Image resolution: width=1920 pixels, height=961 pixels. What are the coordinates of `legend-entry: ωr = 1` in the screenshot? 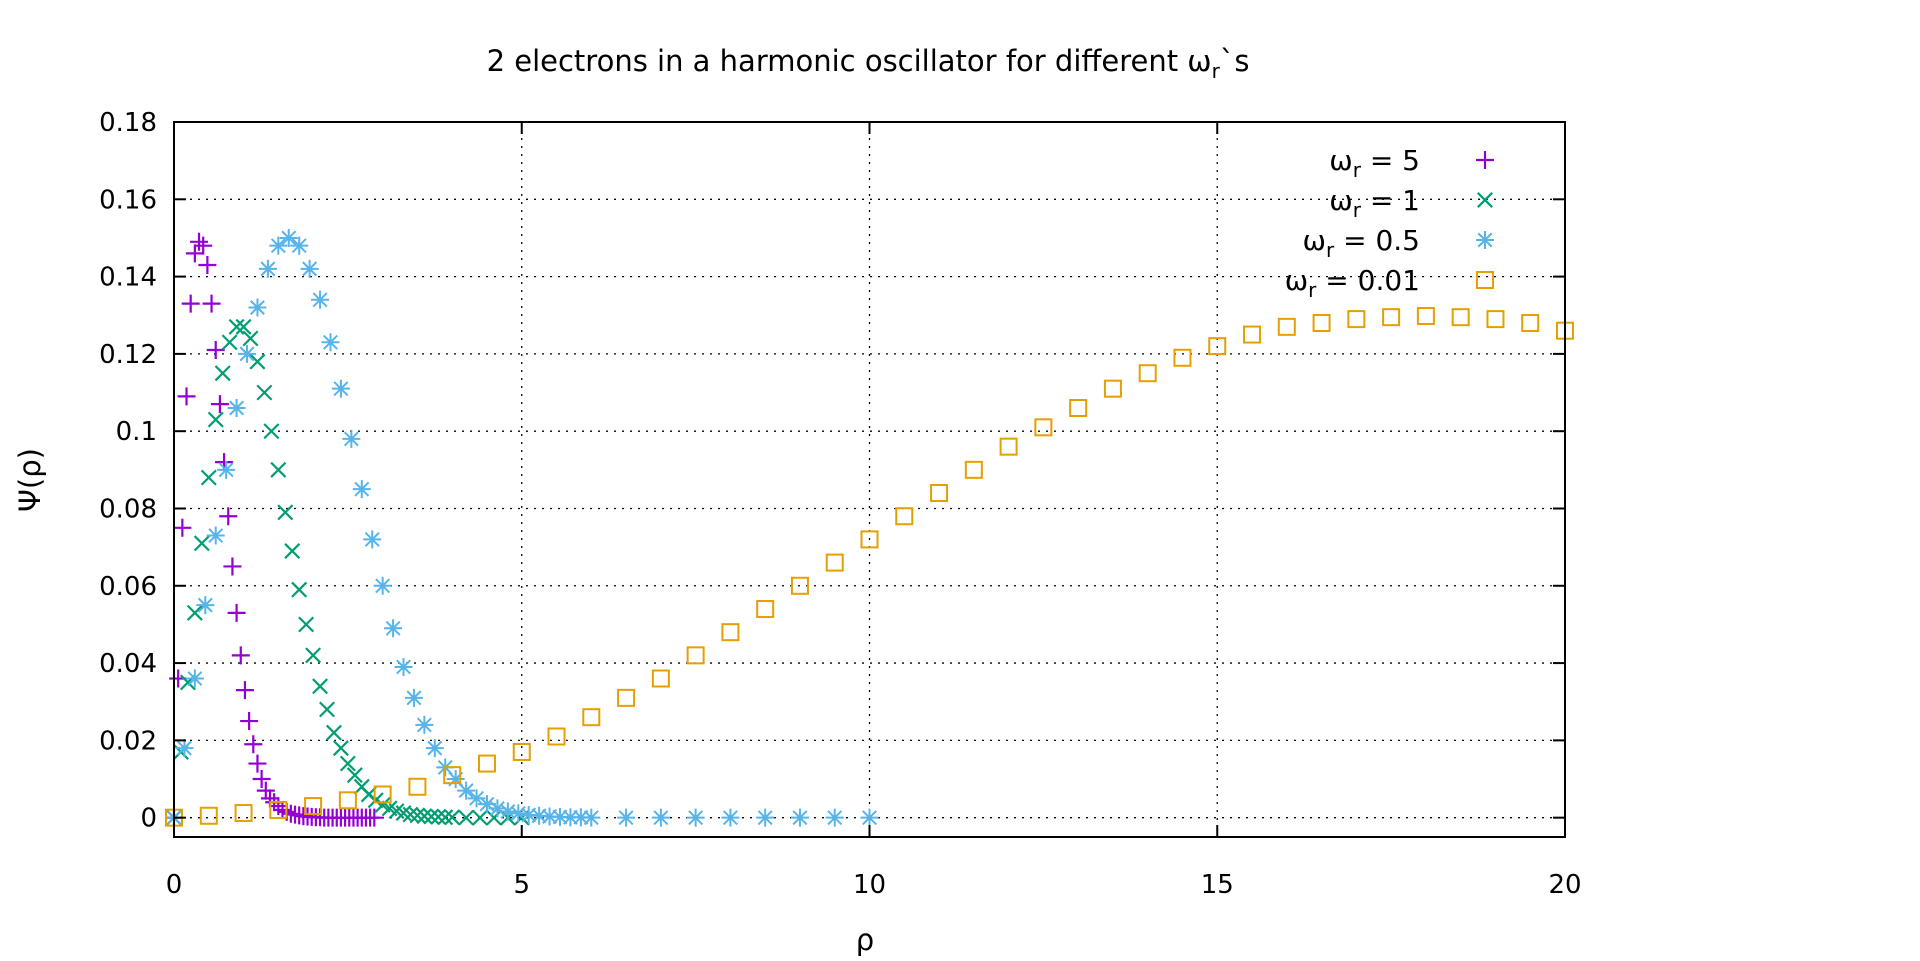 It's located at (1411, 203).